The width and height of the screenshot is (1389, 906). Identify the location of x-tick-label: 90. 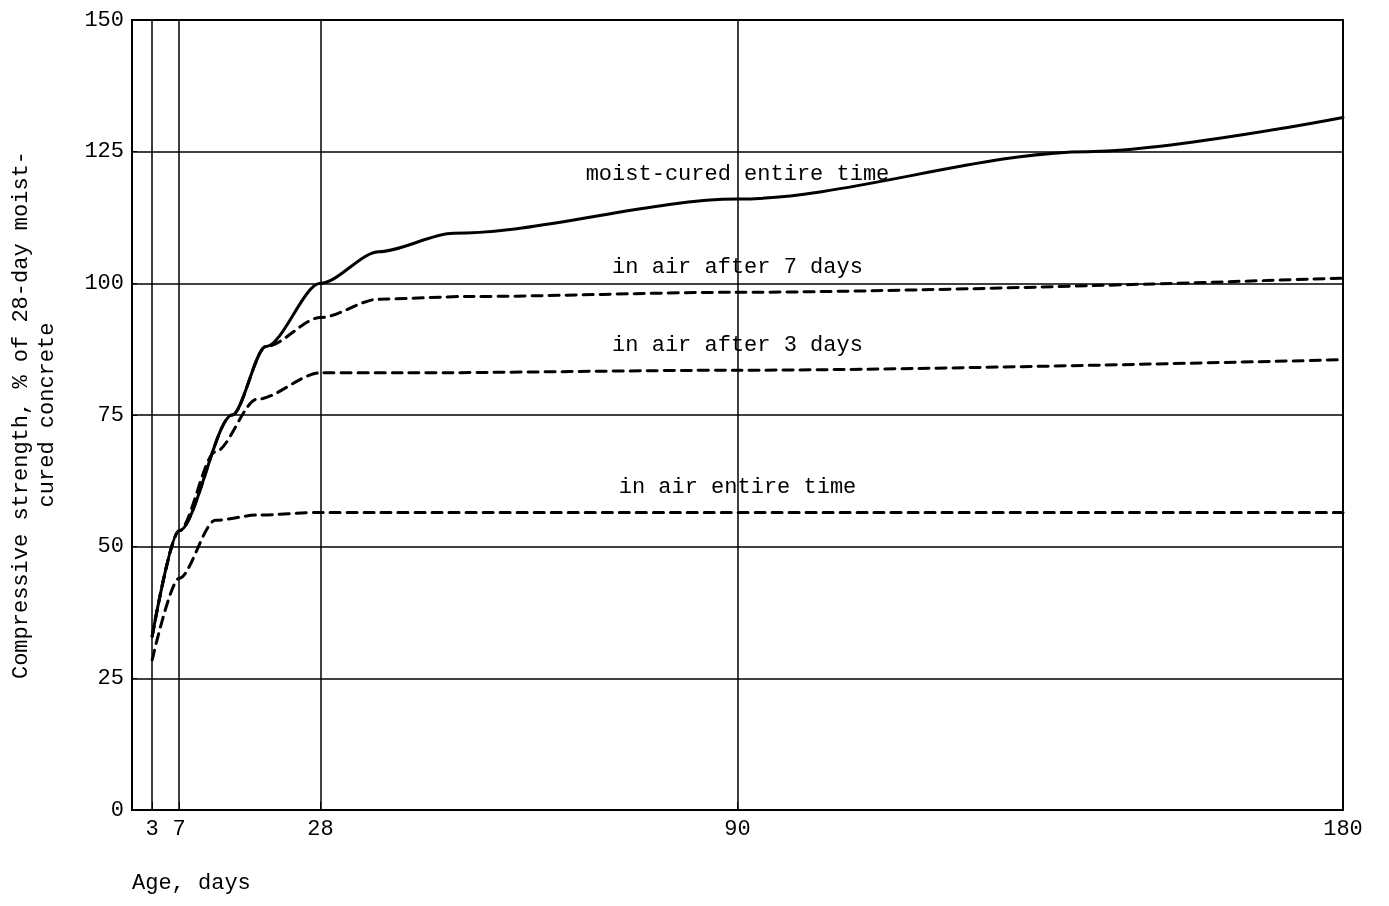
(737, 829).